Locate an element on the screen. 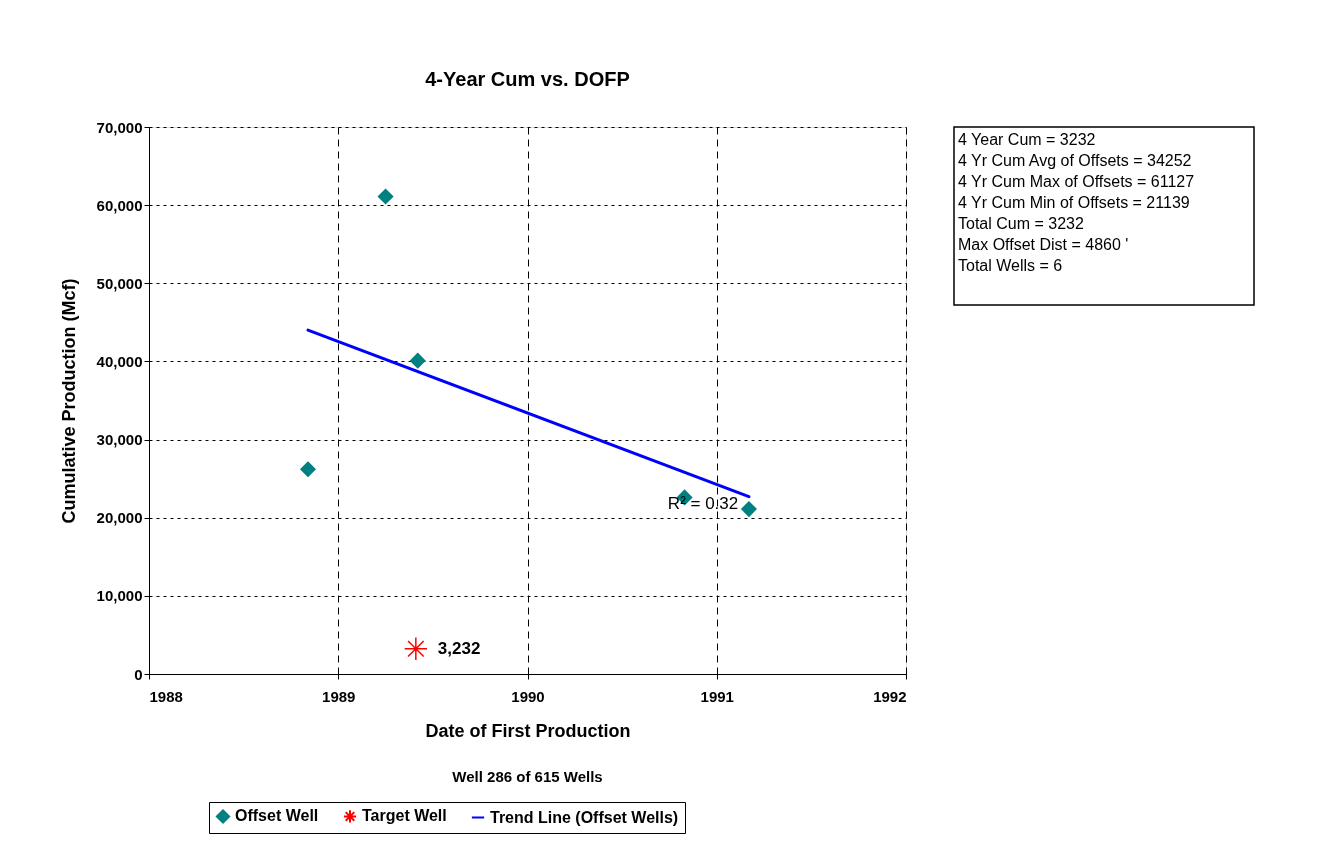 The height and width of the screenshot is (864, 1329). legend-label: Offset Well is located at coordinates (277, 816).